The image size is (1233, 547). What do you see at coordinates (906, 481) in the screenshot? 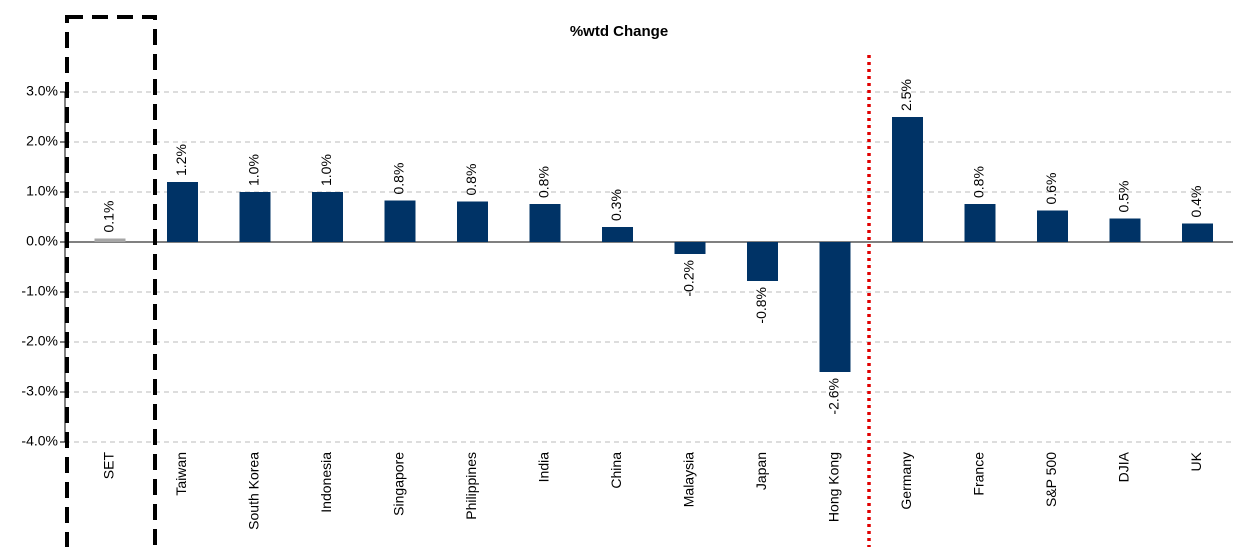
I see `x-tick-label: Germany` at bounding box center [906, 481].